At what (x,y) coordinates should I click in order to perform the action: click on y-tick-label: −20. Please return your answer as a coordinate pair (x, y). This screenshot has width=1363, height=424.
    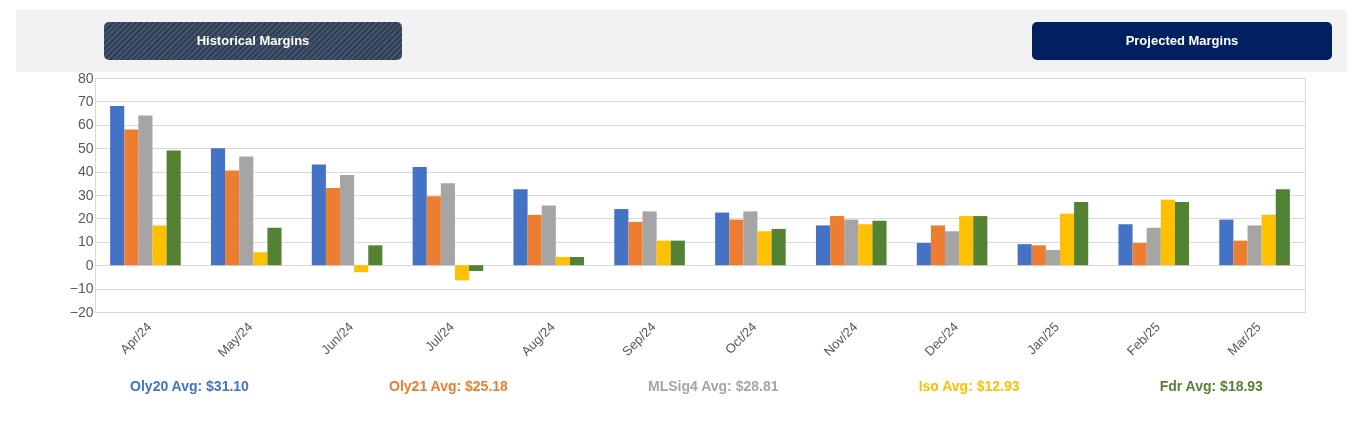
    Looking at the image, I should click on (81, 311).